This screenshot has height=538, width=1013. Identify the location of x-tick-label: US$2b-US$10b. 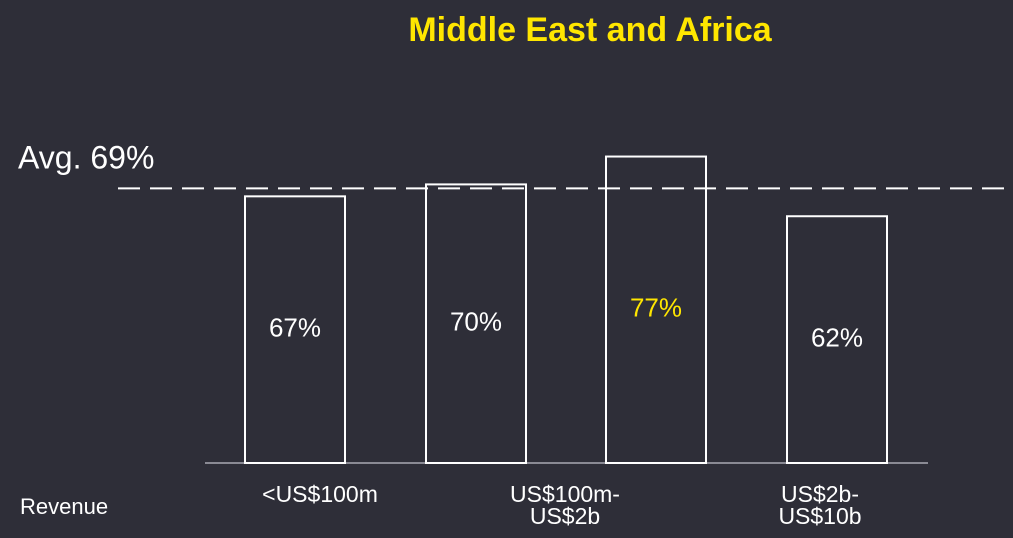
(820, 505).